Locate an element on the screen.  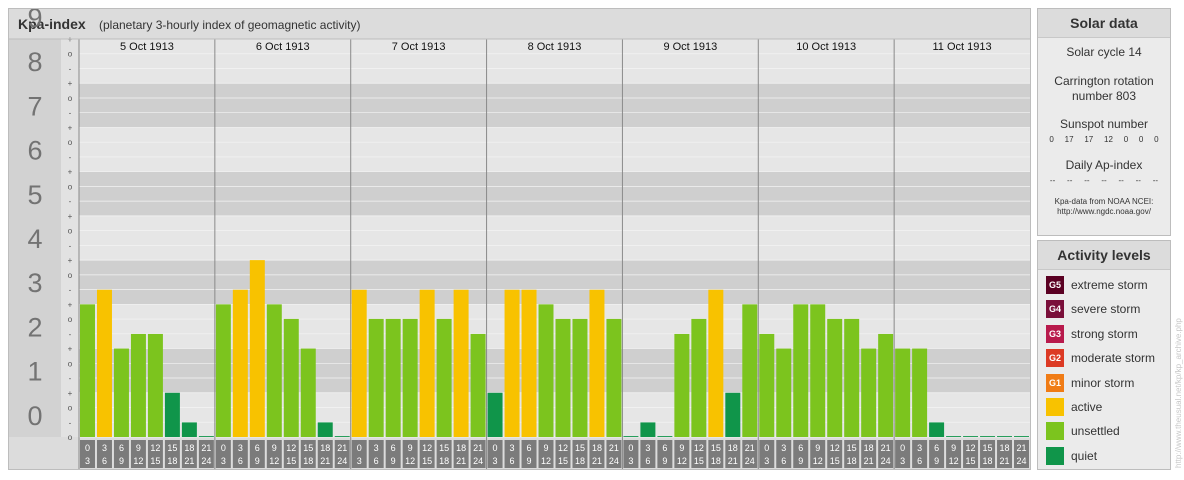
day-label: 11 Oct 1913 is located at coordinates (962, 47).